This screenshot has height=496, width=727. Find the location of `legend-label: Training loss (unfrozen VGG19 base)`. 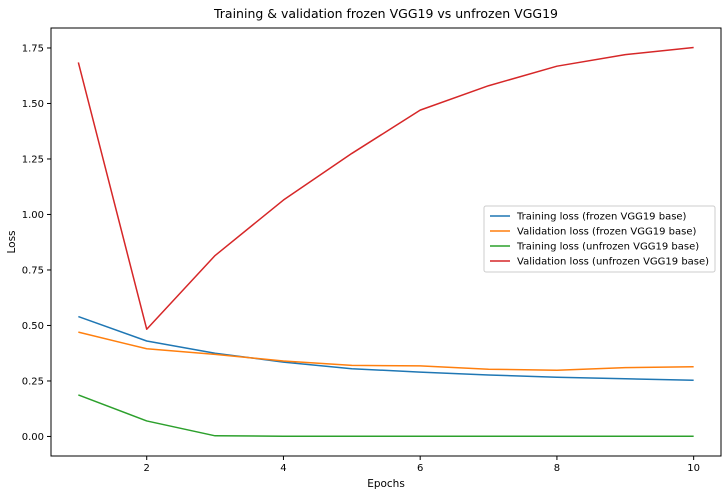

legend-label: Training loss (unfrozen VGG19 base) is located at coordinates (607, 247).